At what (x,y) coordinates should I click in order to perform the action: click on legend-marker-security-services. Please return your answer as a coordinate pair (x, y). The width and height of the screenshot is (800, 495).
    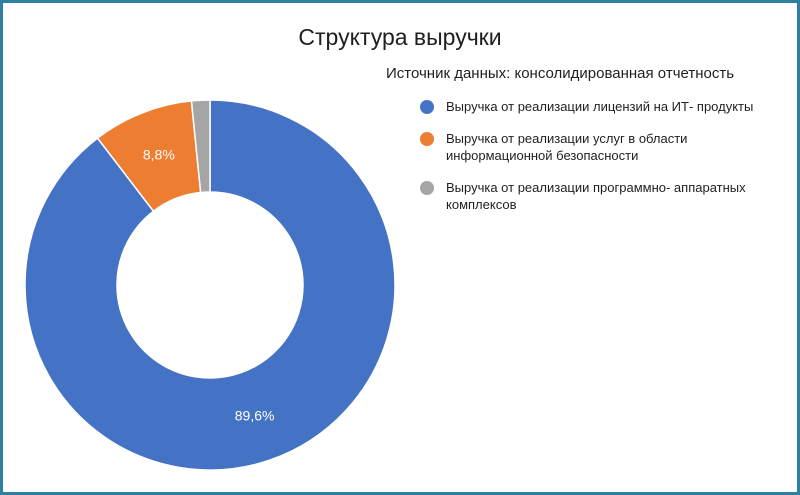
    Looking at the image, I should click on (427, 139).